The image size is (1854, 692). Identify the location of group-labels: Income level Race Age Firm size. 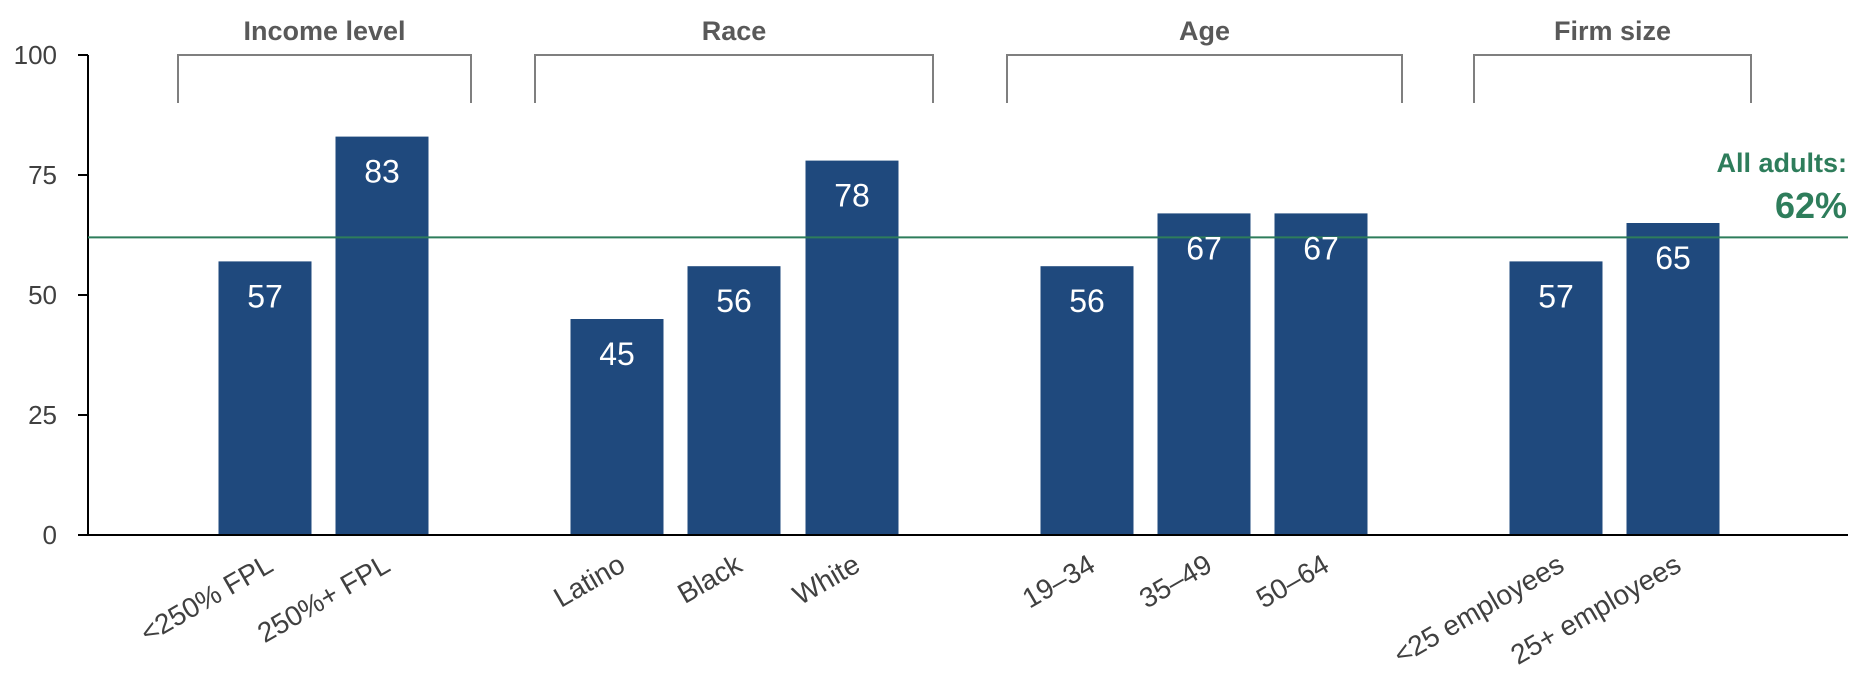
(957, 31).